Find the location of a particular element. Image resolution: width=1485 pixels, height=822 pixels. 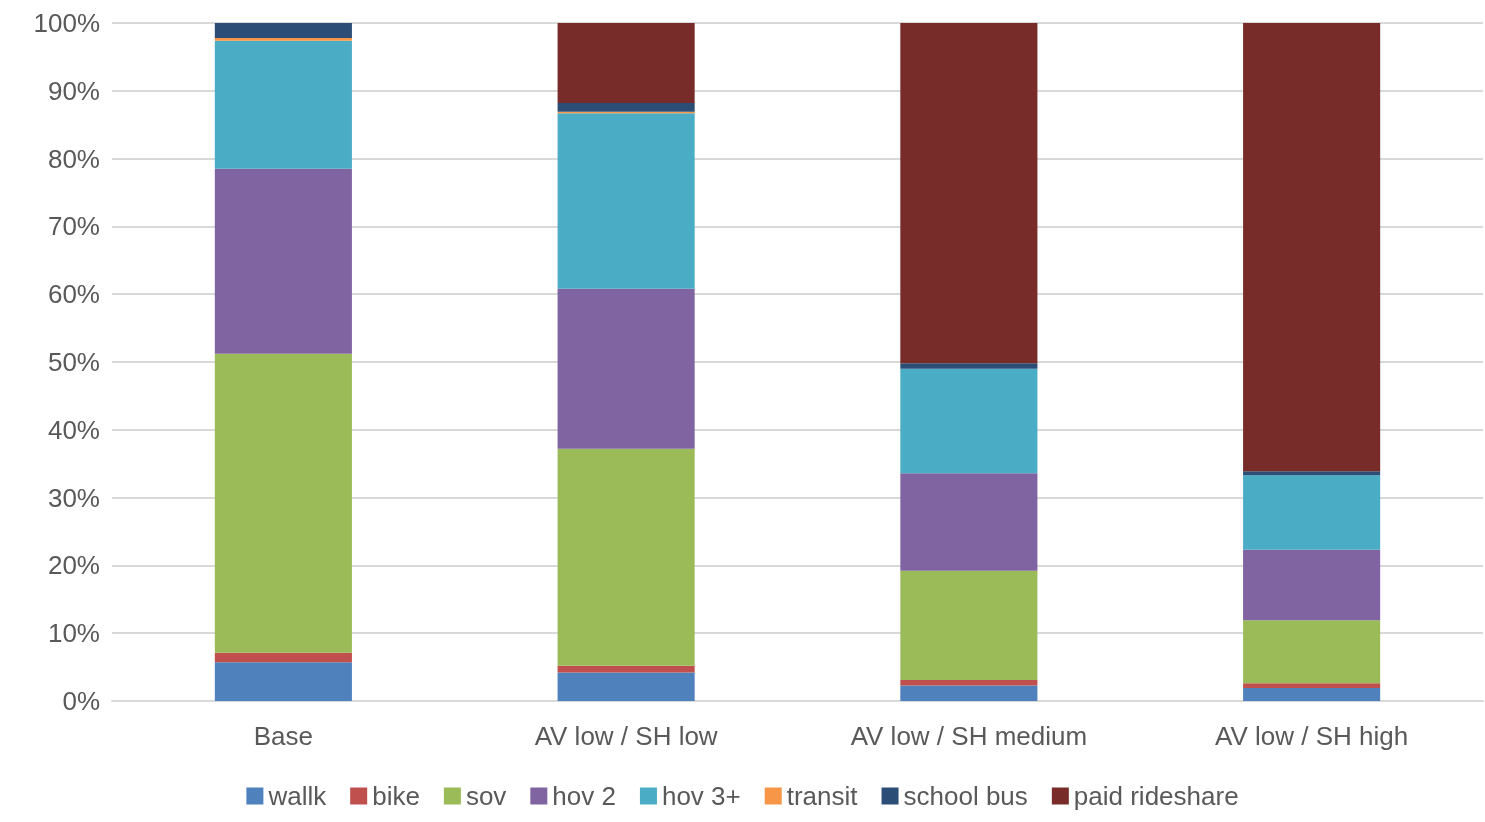

x-tick-label: AV low / SH high is located at coordinates (1312, 736).